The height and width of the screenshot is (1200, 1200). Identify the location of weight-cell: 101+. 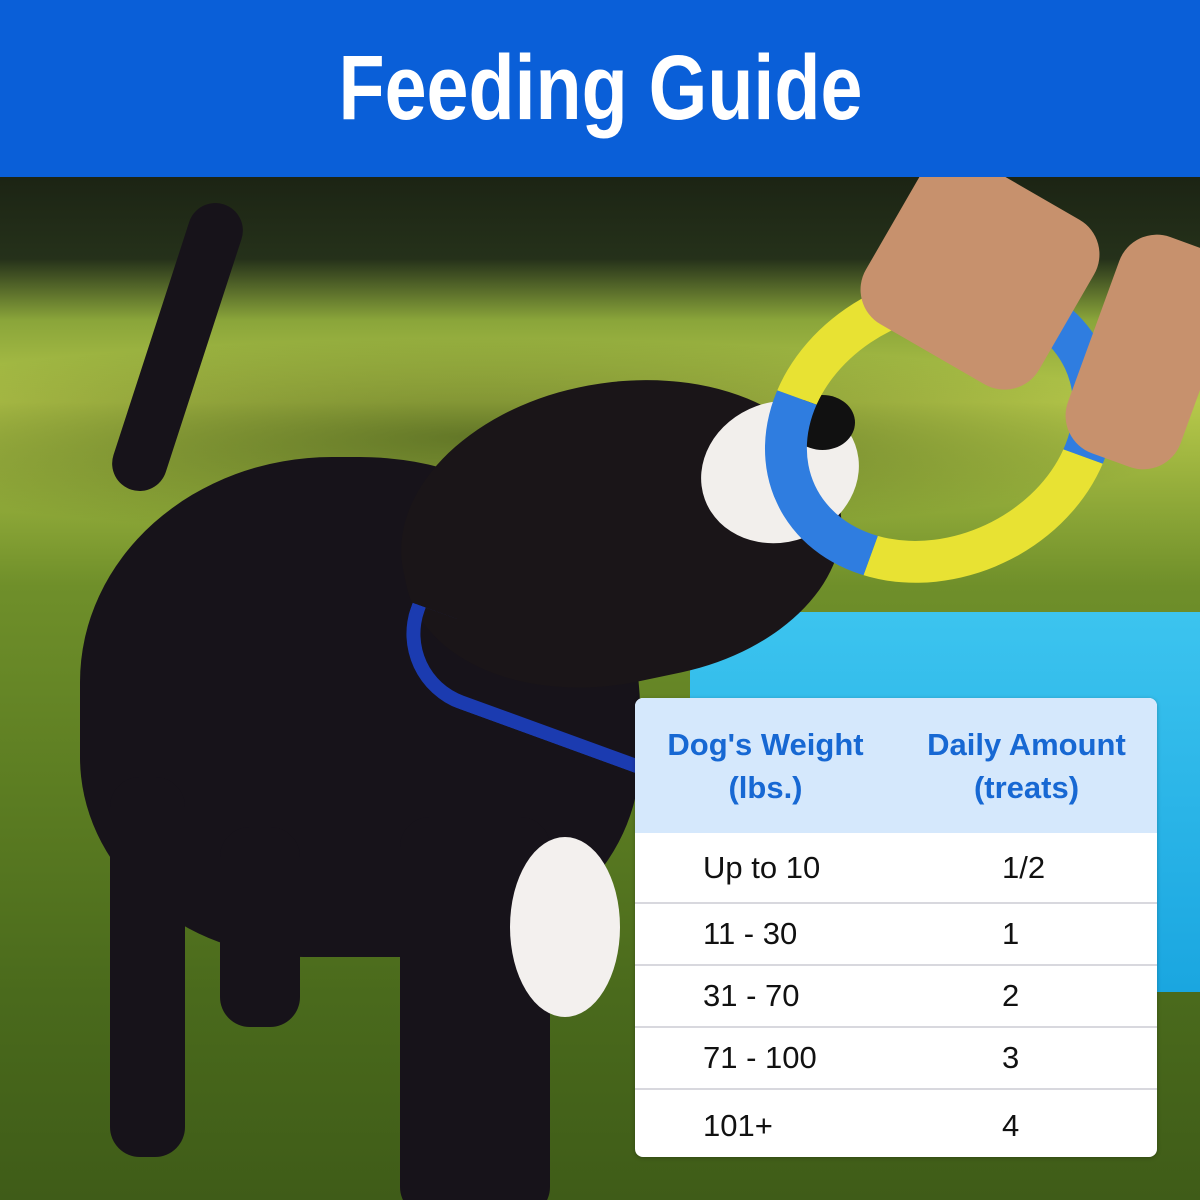
(738, 1125).